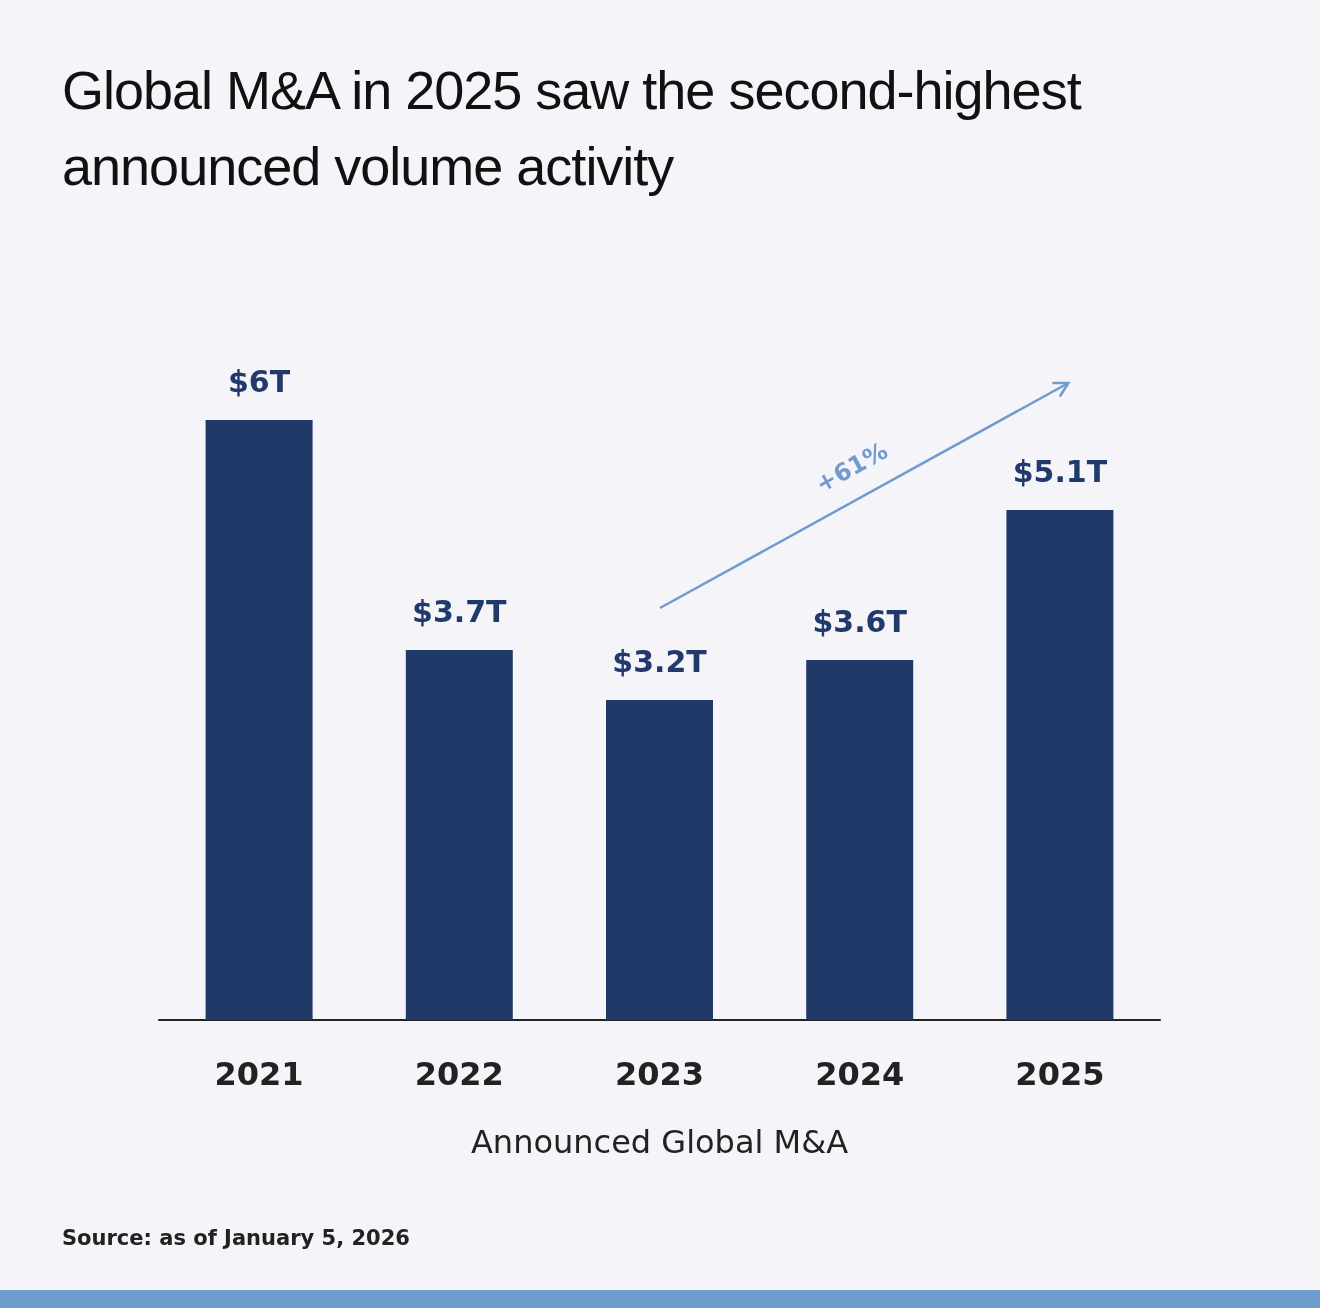 The width and height of the screenshot is (1320, 1308). Describe the element at coordinates (659, 1074) in the screenshot. I see `x-tick-label: 2023` at that location.